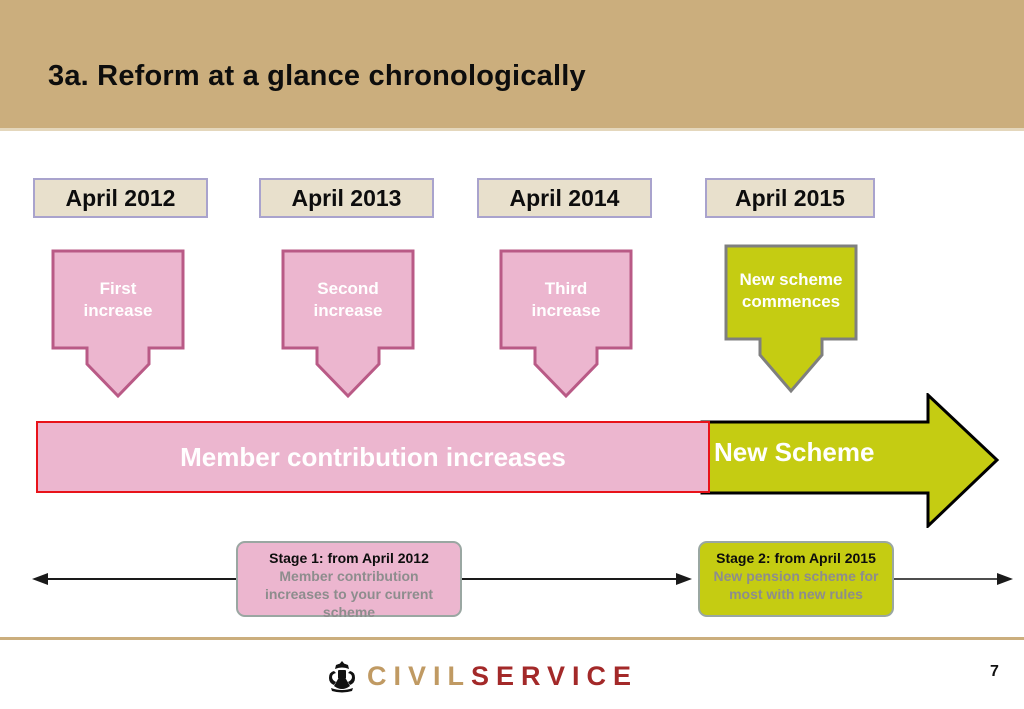  I want to click on logo-text-civil: CIVIL, so click(419, 675).